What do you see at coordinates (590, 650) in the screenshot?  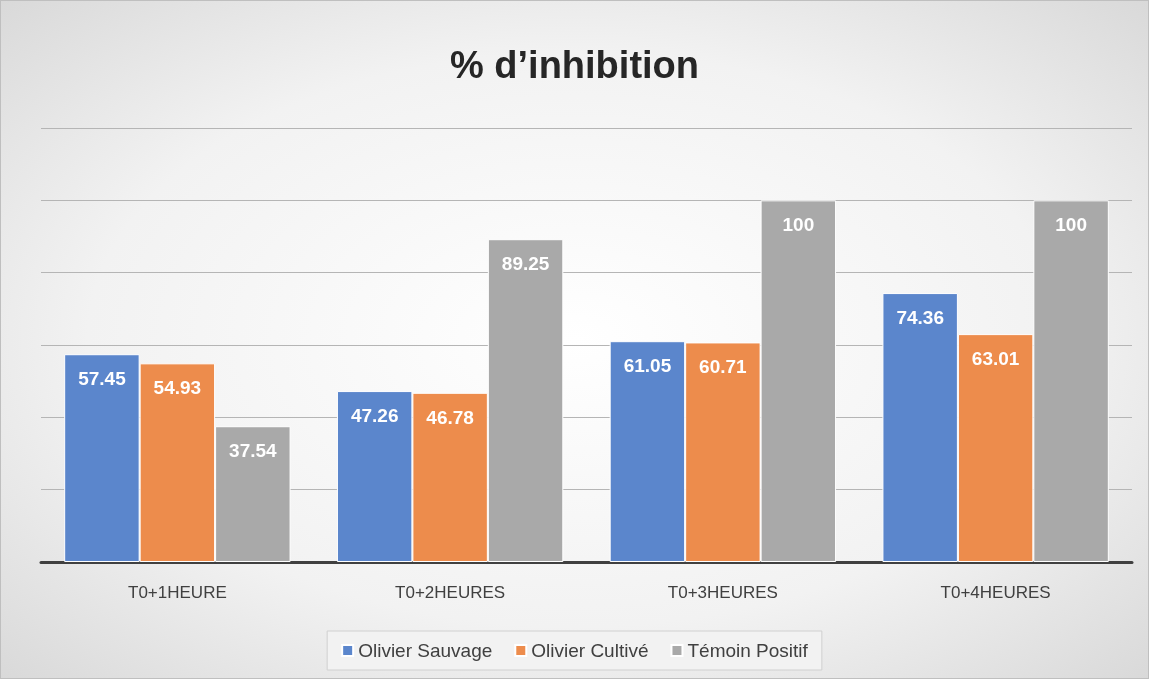 I see `legend-label: Olivier Cultivé` at bounding box center [590, 650].